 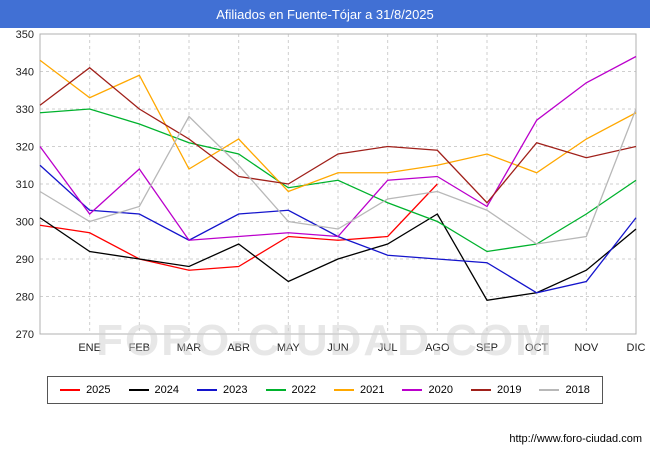 What do you see at coordinates (437, 348) in the screenshot?
I see `svg-text: AGO` at bounding box center [437, 348].